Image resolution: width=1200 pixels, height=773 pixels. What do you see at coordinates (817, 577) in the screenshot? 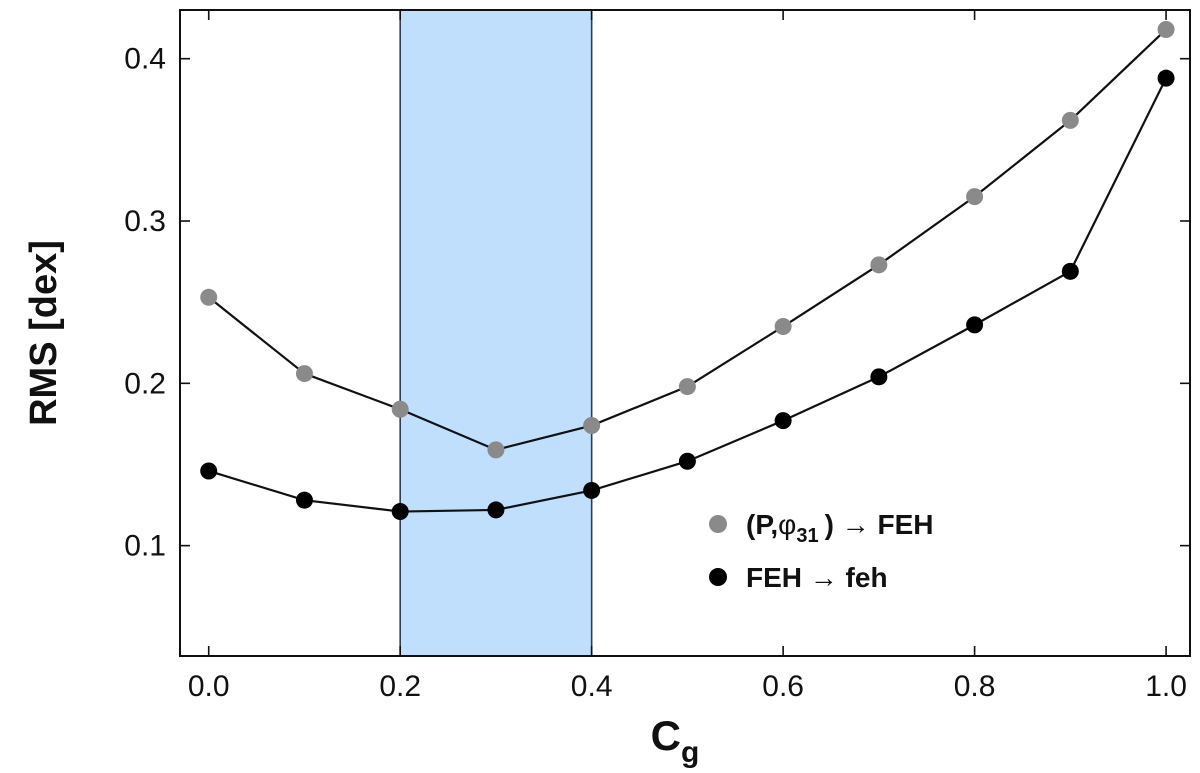
I see `legend-label-1: FEH → feh` at bounding box center [817, 577].